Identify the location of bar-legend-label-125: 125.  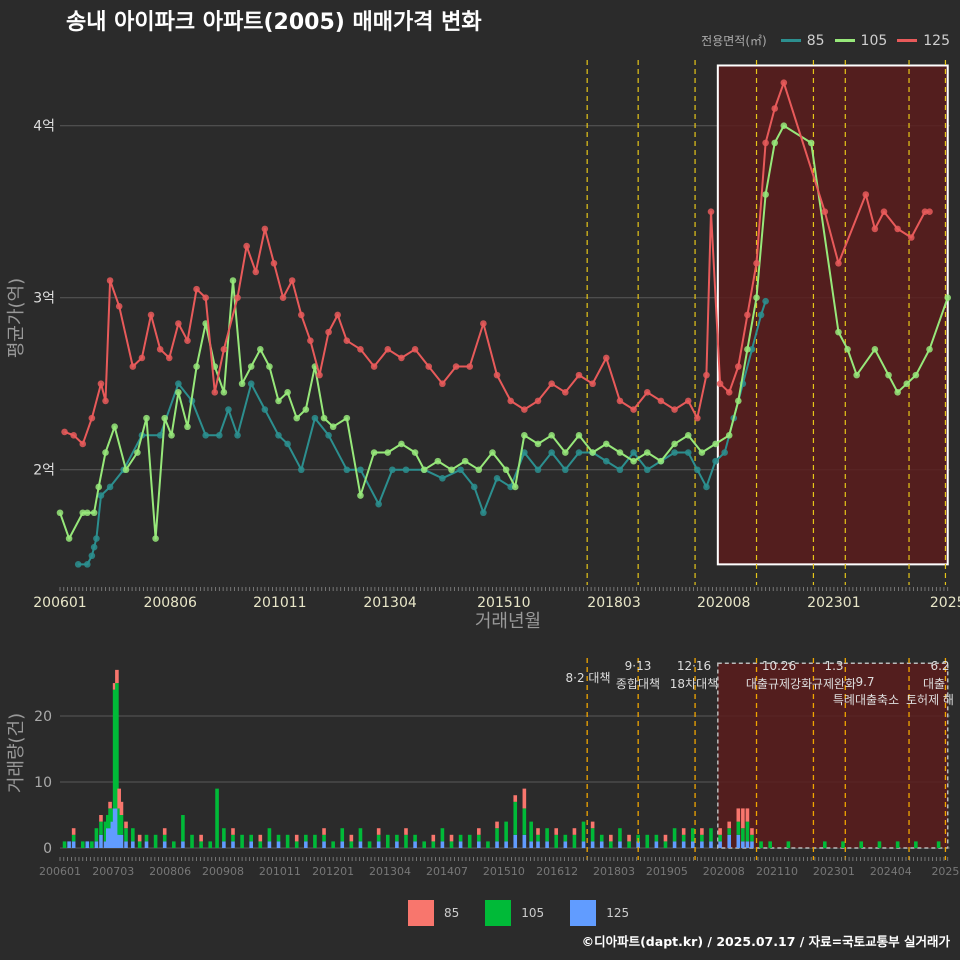
(618, 913).